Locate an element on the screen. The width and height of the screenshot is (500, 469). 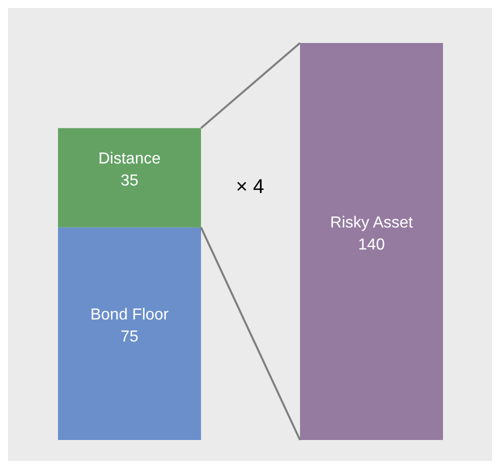
data-label: 140 is located at coordinates (371, 245).